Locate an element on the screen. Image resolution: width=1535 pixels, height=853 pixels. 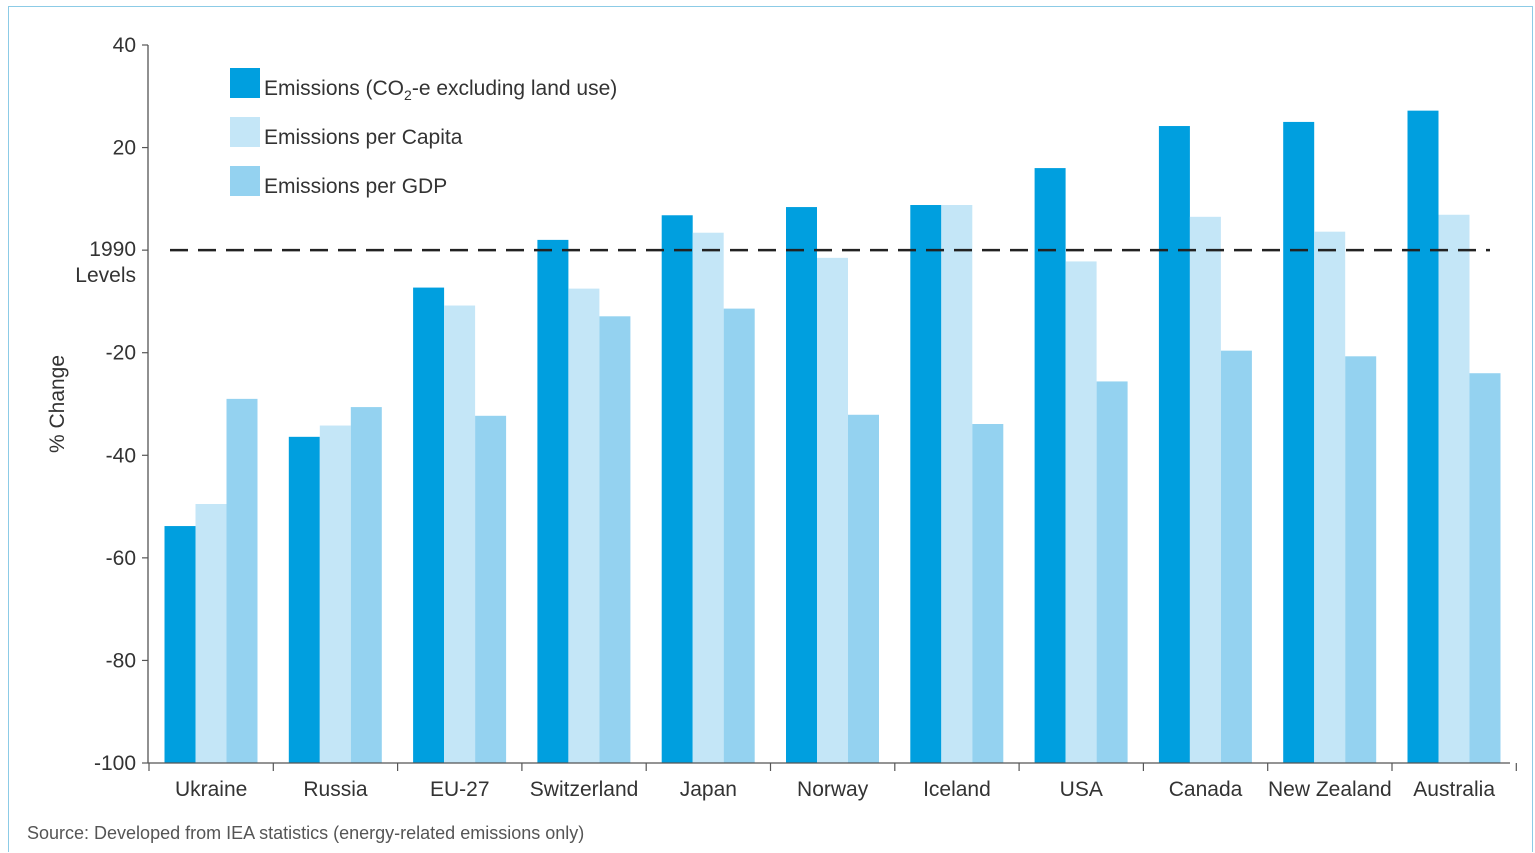
y-tick-label: -60 is located at coordinates (121, 558).